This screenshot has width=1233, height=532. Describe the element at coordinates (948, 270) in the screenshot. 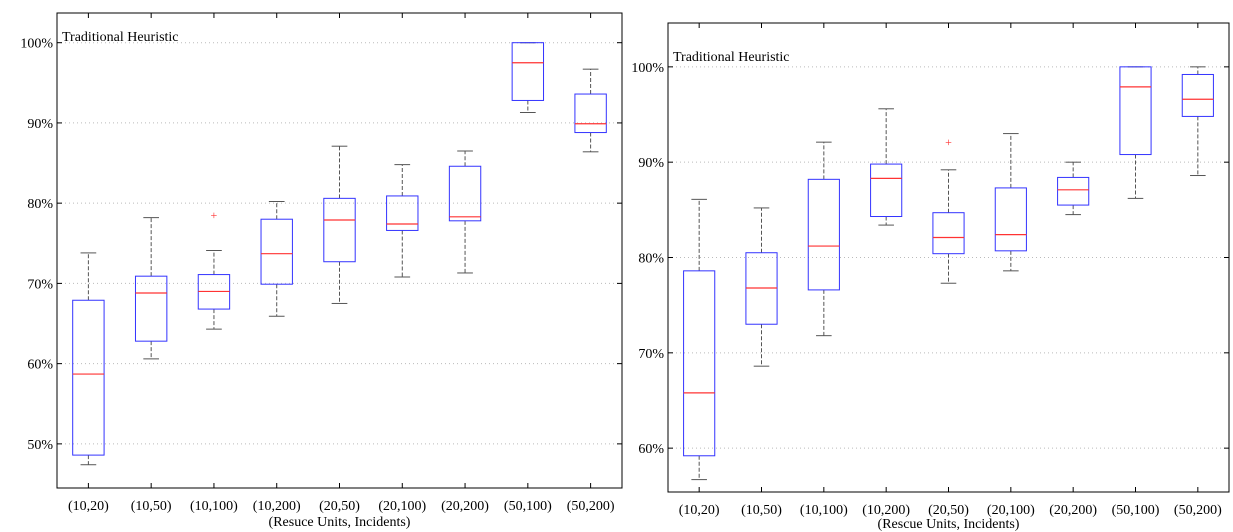

I see `box-plot-4: + (20,50)` at that location.